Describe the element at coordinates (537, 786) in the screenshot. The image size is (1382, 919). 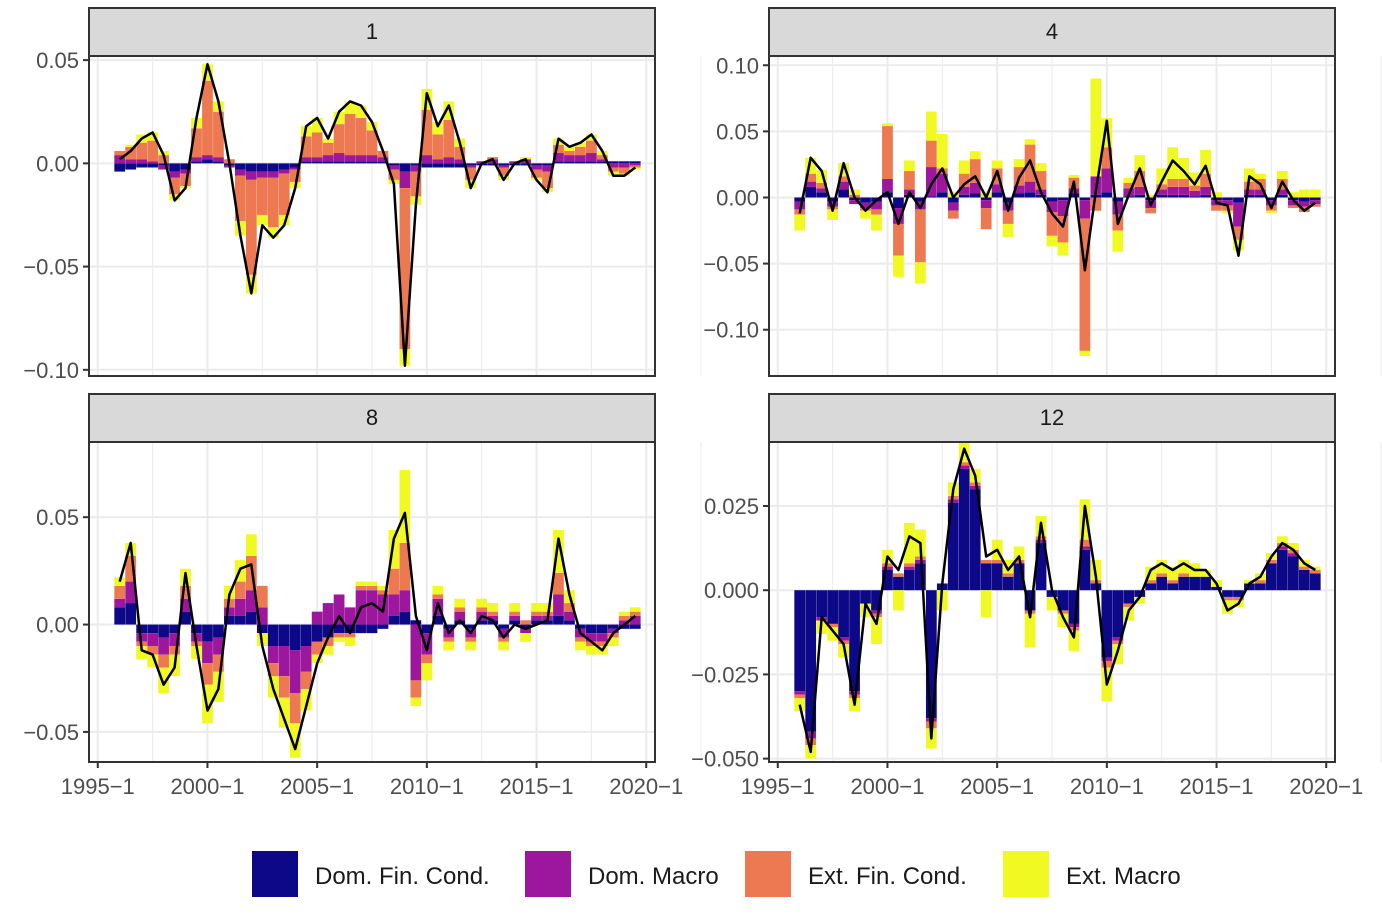
I see `x-tick-label: 2015−1` at that location.